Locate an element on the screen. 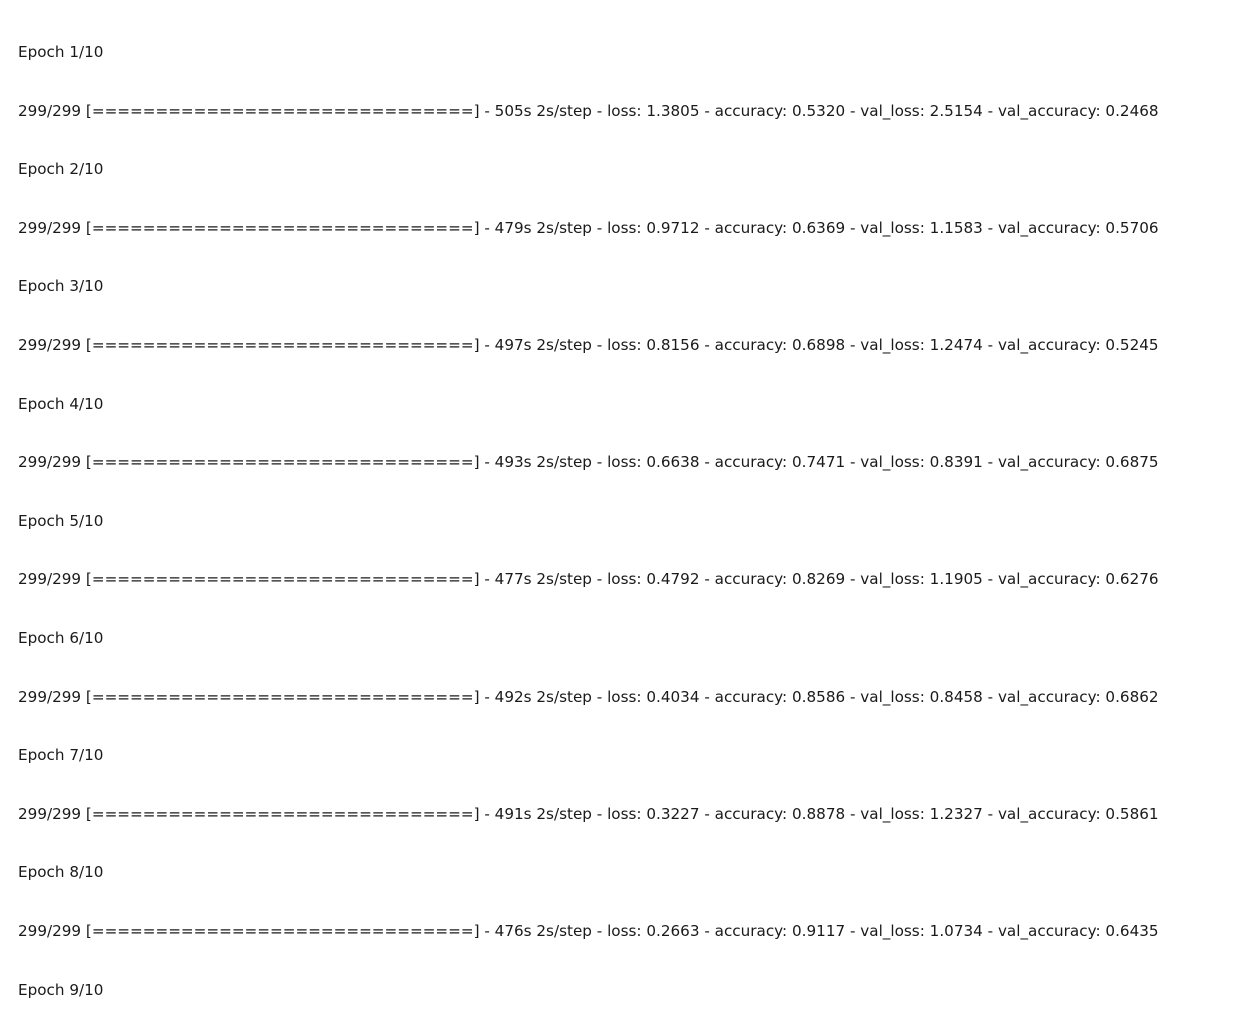 The height and width of the screenshot is (1014, 1233). epoch-header-3: Epoch 3/10 is located at coordinates (61, 286).